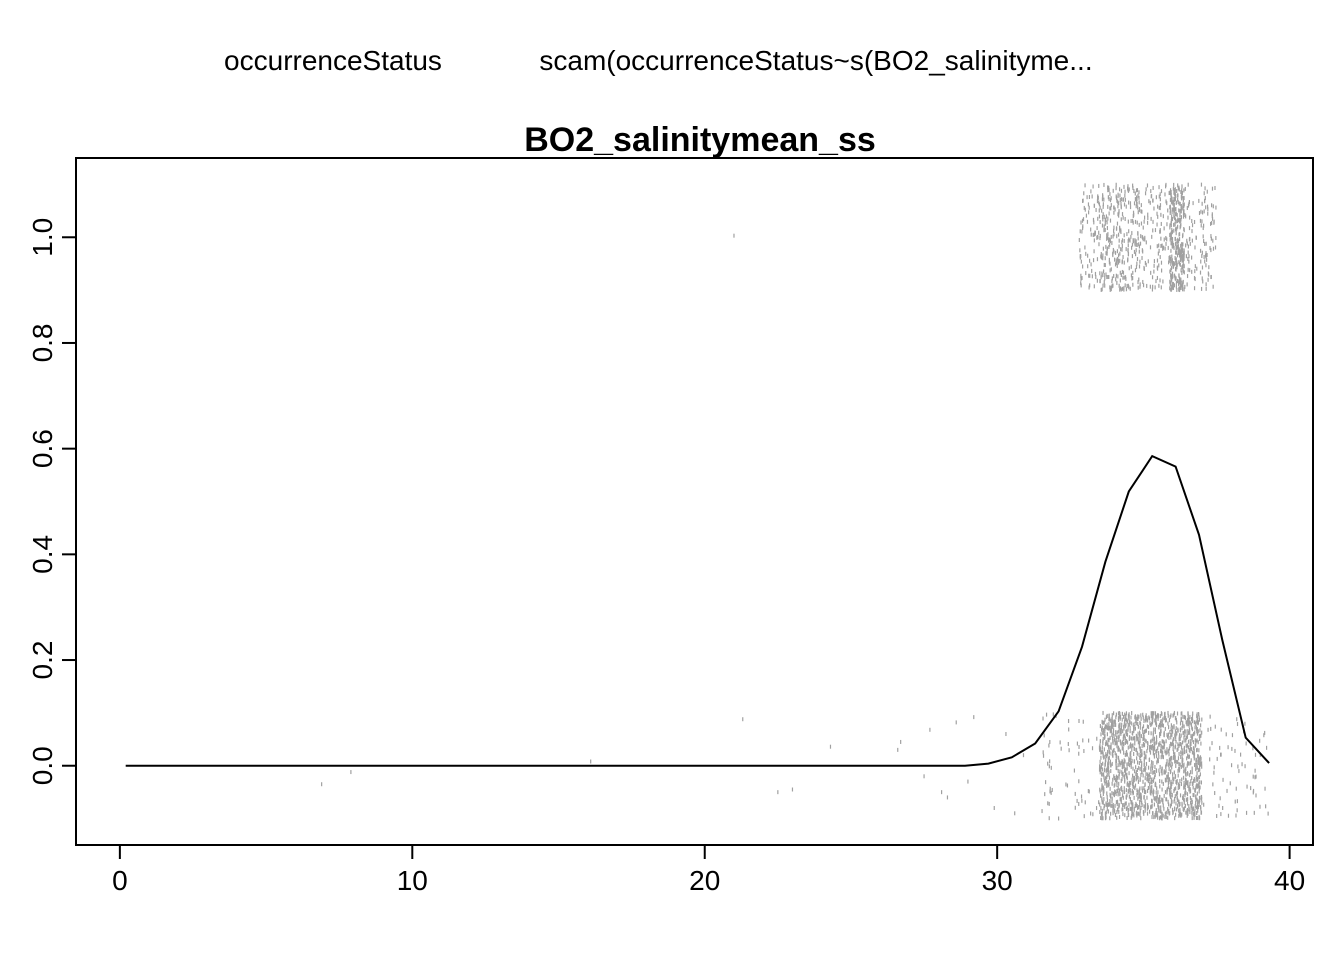 This screenshot has height=960, width=1344. Describe the element at coordinates (42, 554) in the screenshot. I see `y-tick-label: 0.4` at that location.